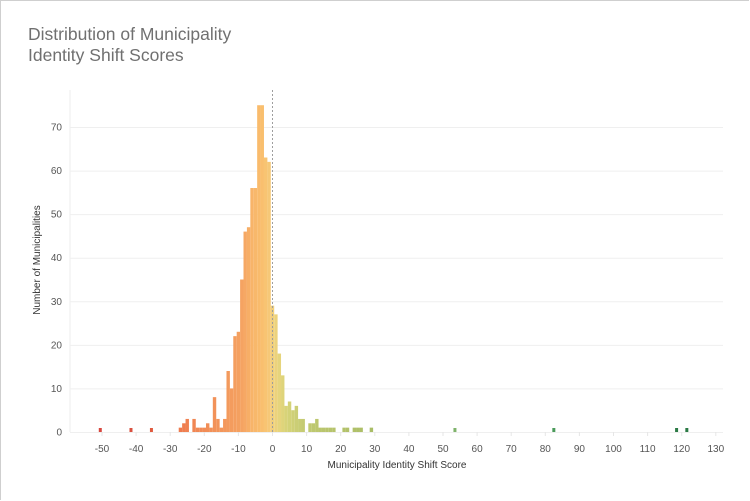 This screenshot has height=501, width=750. I want to click on x-tick-label: 70, so click(512, 449).